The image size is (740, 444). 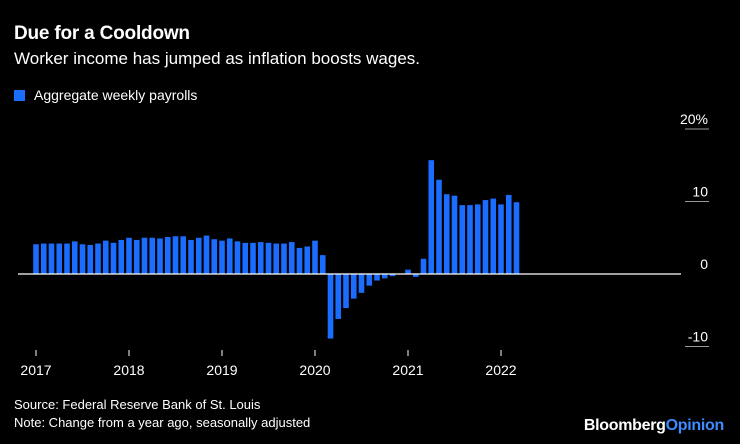 What do you see at coordinates (35, 370) in the screenshot?
I see `x-tick-label: 2017` at bounding box center [35, 370].